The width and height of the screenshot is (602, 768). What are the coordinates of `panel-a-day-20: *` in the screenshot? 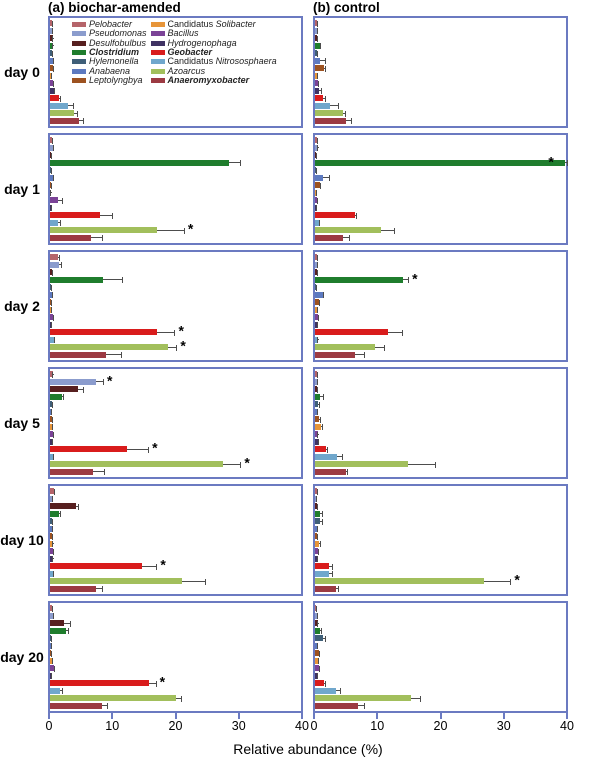 It's located at (175, 657).